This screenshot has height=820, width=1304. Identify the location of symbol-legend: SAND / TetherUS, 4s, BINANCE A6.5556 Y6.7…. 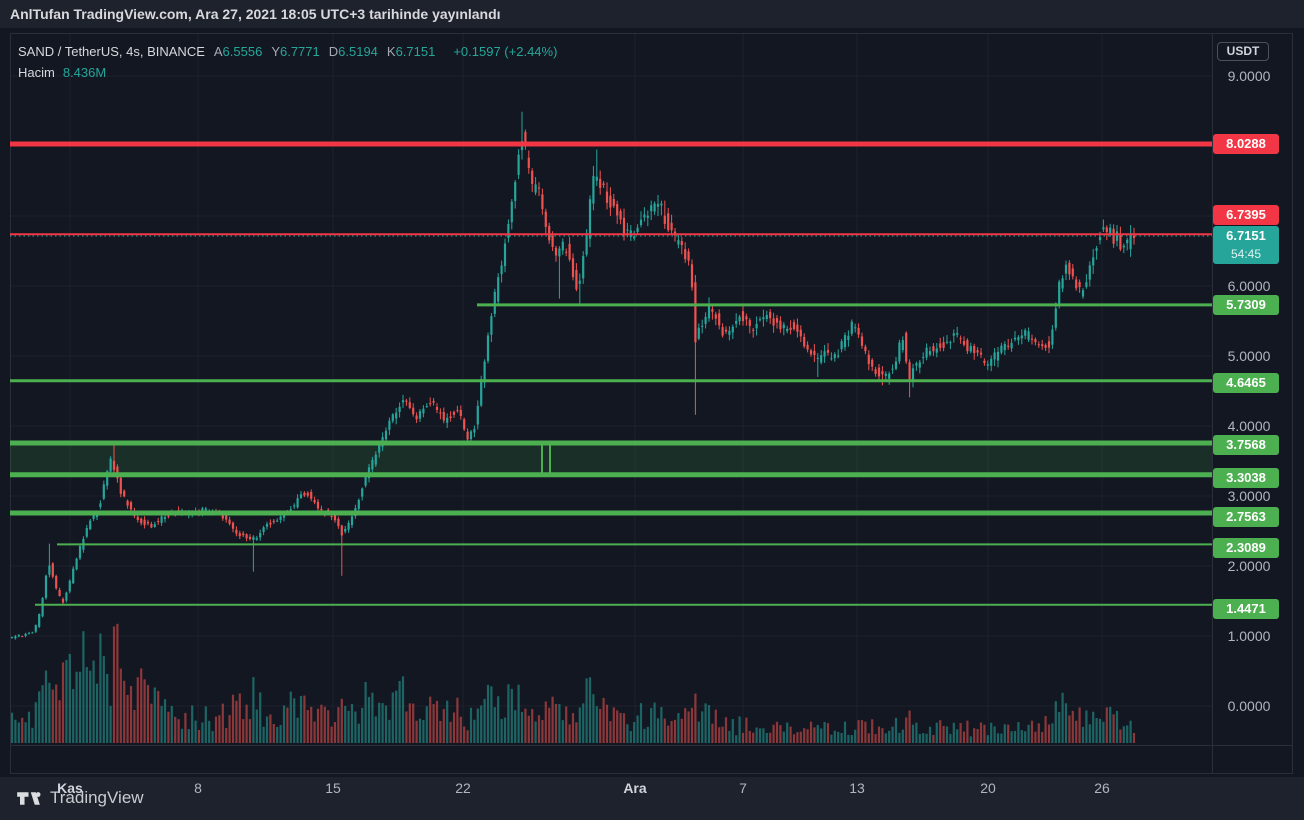
(287, 62).